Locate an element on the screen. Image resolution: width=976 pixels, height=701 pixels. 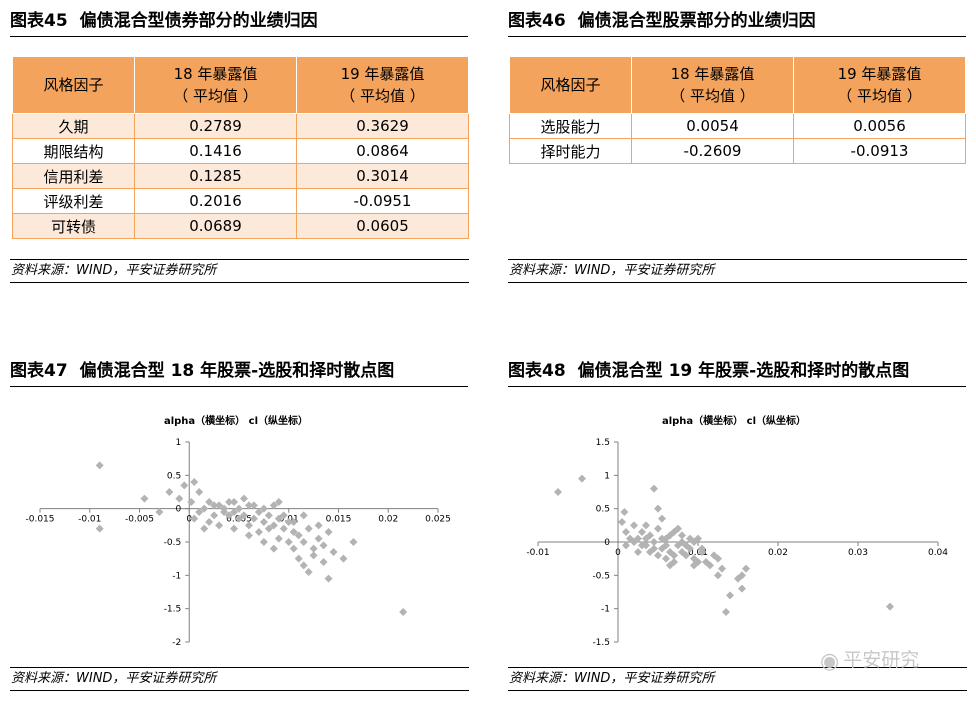
value-2019: 0.3014 is located at coordinates (382, 176).